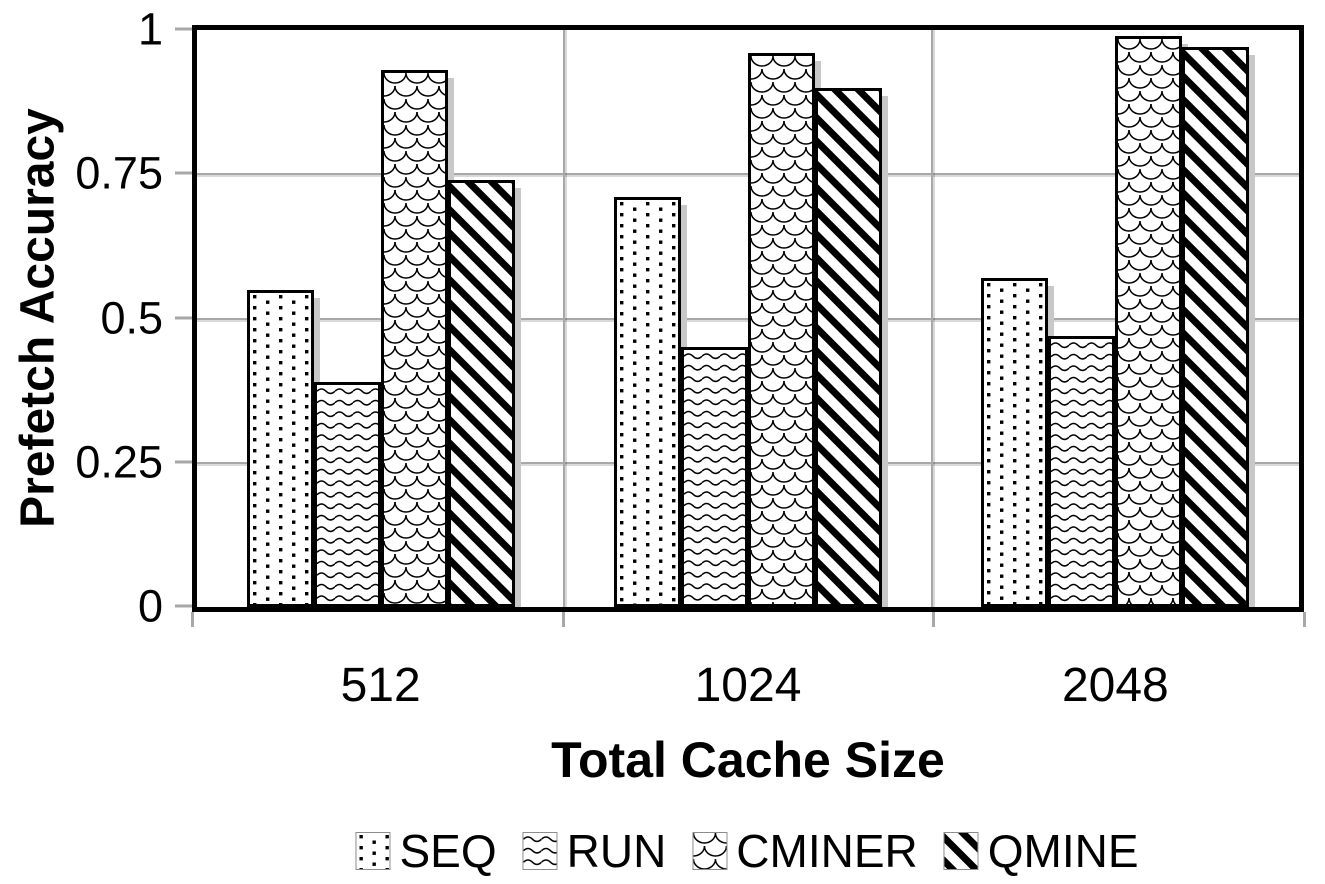  Describe the element at coordinates (131, 317) in the screenshot. I see `y-tick-label-0.5: 0.5` at that location.